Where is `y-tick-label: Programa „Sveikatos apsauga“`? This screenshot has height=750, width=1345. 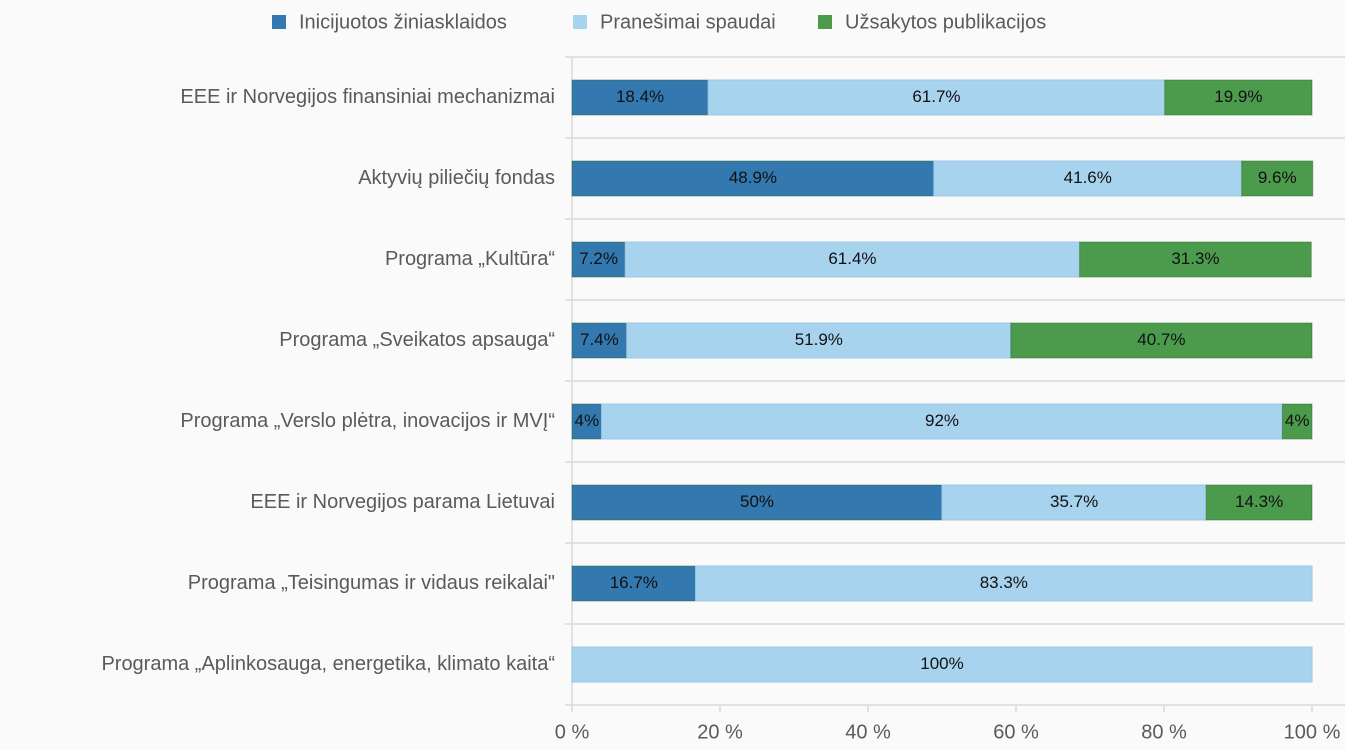
y-tick-label: Programa „Sveikatos apsauga“ is located at coordinates (417, 340).